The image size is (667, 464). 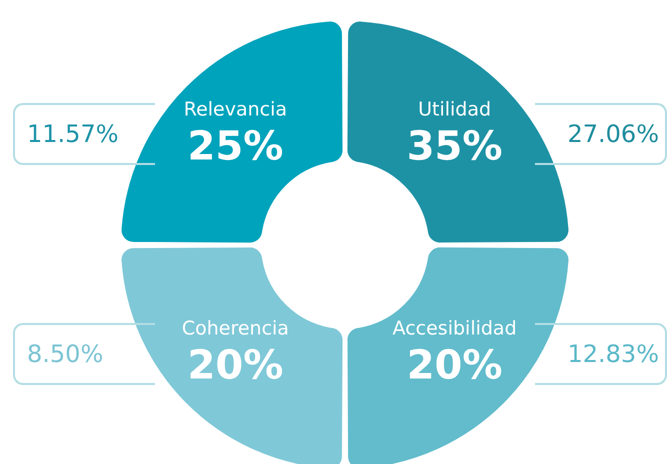 What do you see at coordinates (601, 134) in the screenshot?
I see `callout-frame: 27.06%` at bounding box center [601, 134].